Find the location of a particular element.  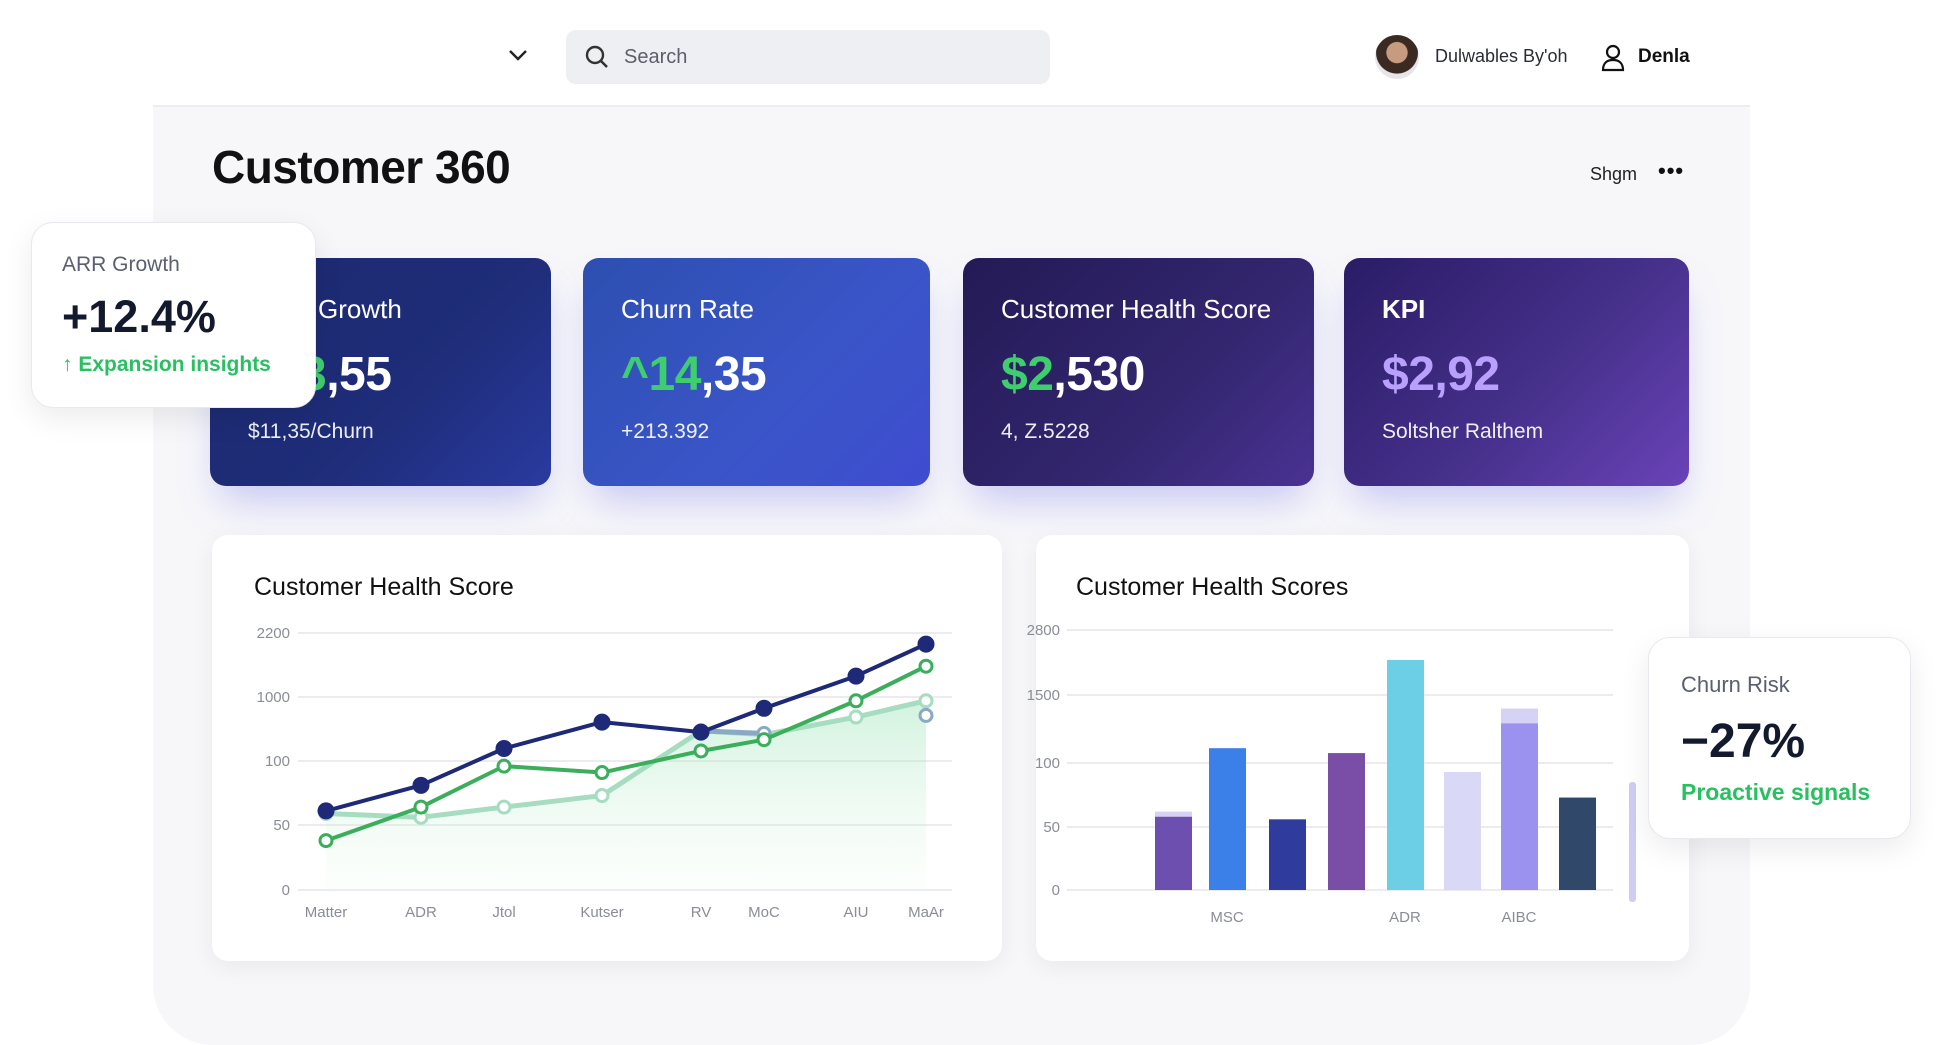

chart-title: Customer Health Scores is located at coordinates (1212, 587).